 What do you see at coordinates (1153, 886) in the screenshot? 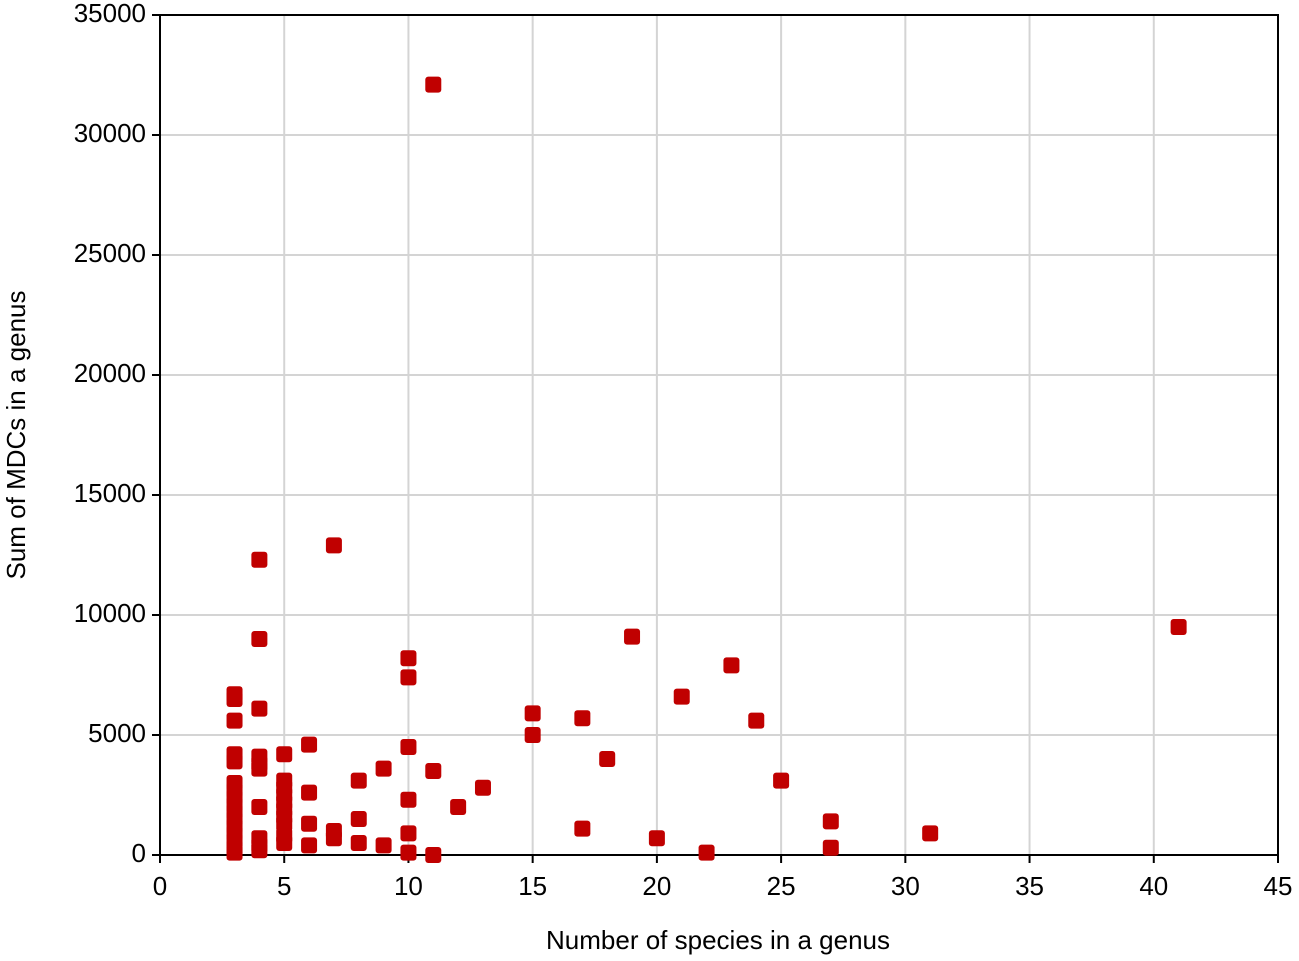
I see `x-tick-label: 40` at bounding box center [1153, 886].